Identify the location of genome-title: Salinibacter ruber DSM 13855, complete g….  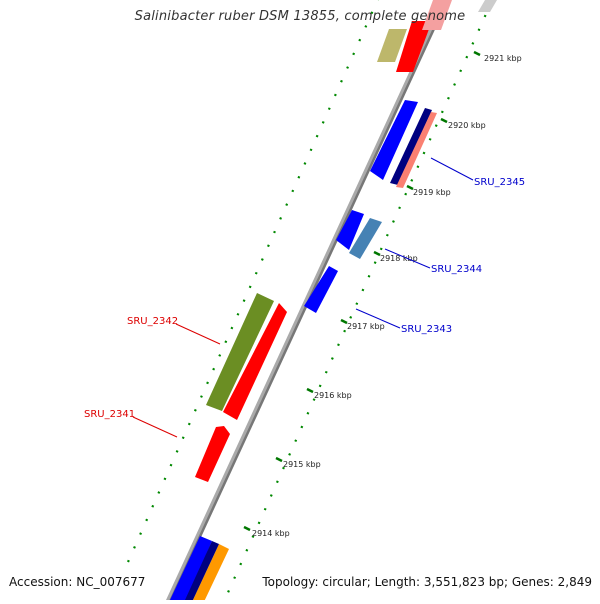
(300, 16).